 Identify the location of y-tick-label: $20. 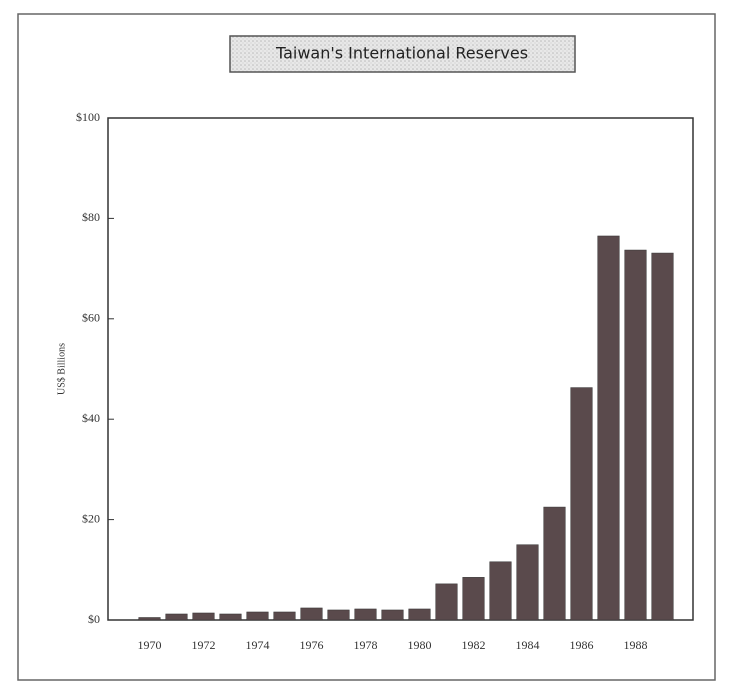
(91, 518).